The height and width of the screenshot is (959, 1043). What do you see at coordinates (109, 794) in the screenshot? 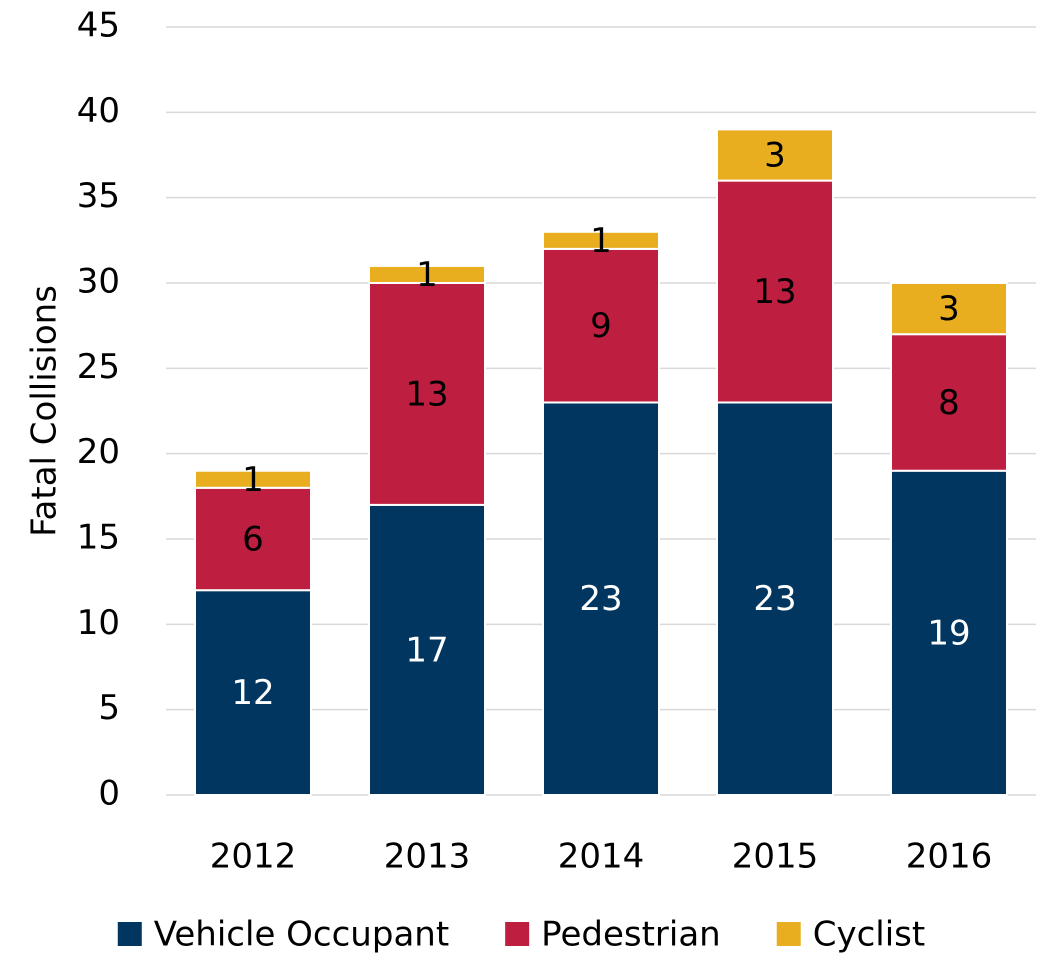
I see `y-tick-label: 0` at bounding box center [109, 794].